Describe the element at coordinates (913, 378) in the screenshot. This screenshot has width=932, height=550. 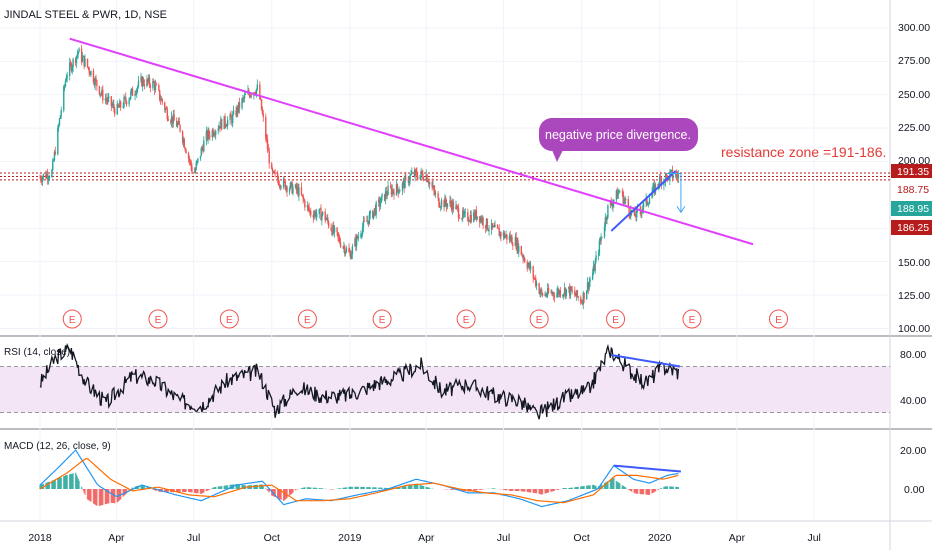
I see `rsi-axis: 80.00 40.00` at that location.